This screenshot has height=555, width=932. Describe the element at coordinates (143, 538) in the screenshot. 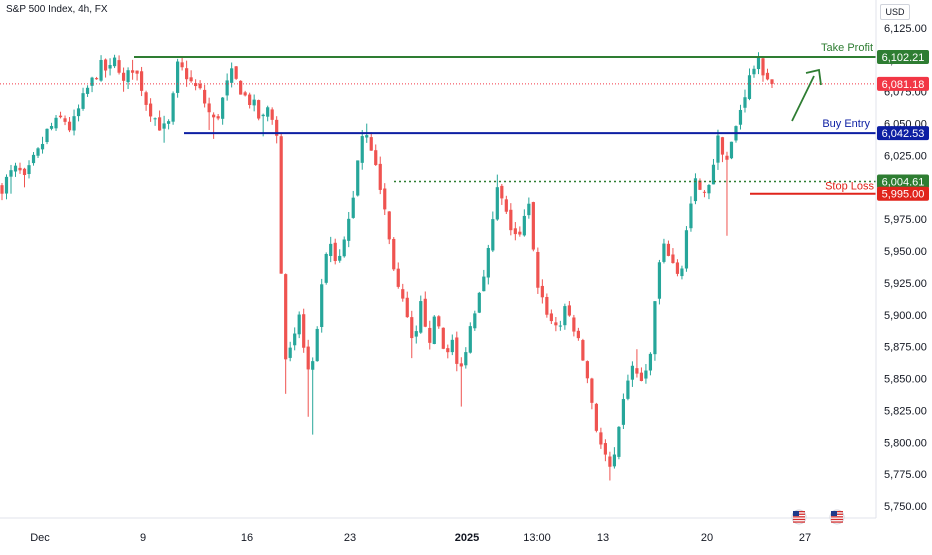

I see `time-tick-label: 9` at that location.